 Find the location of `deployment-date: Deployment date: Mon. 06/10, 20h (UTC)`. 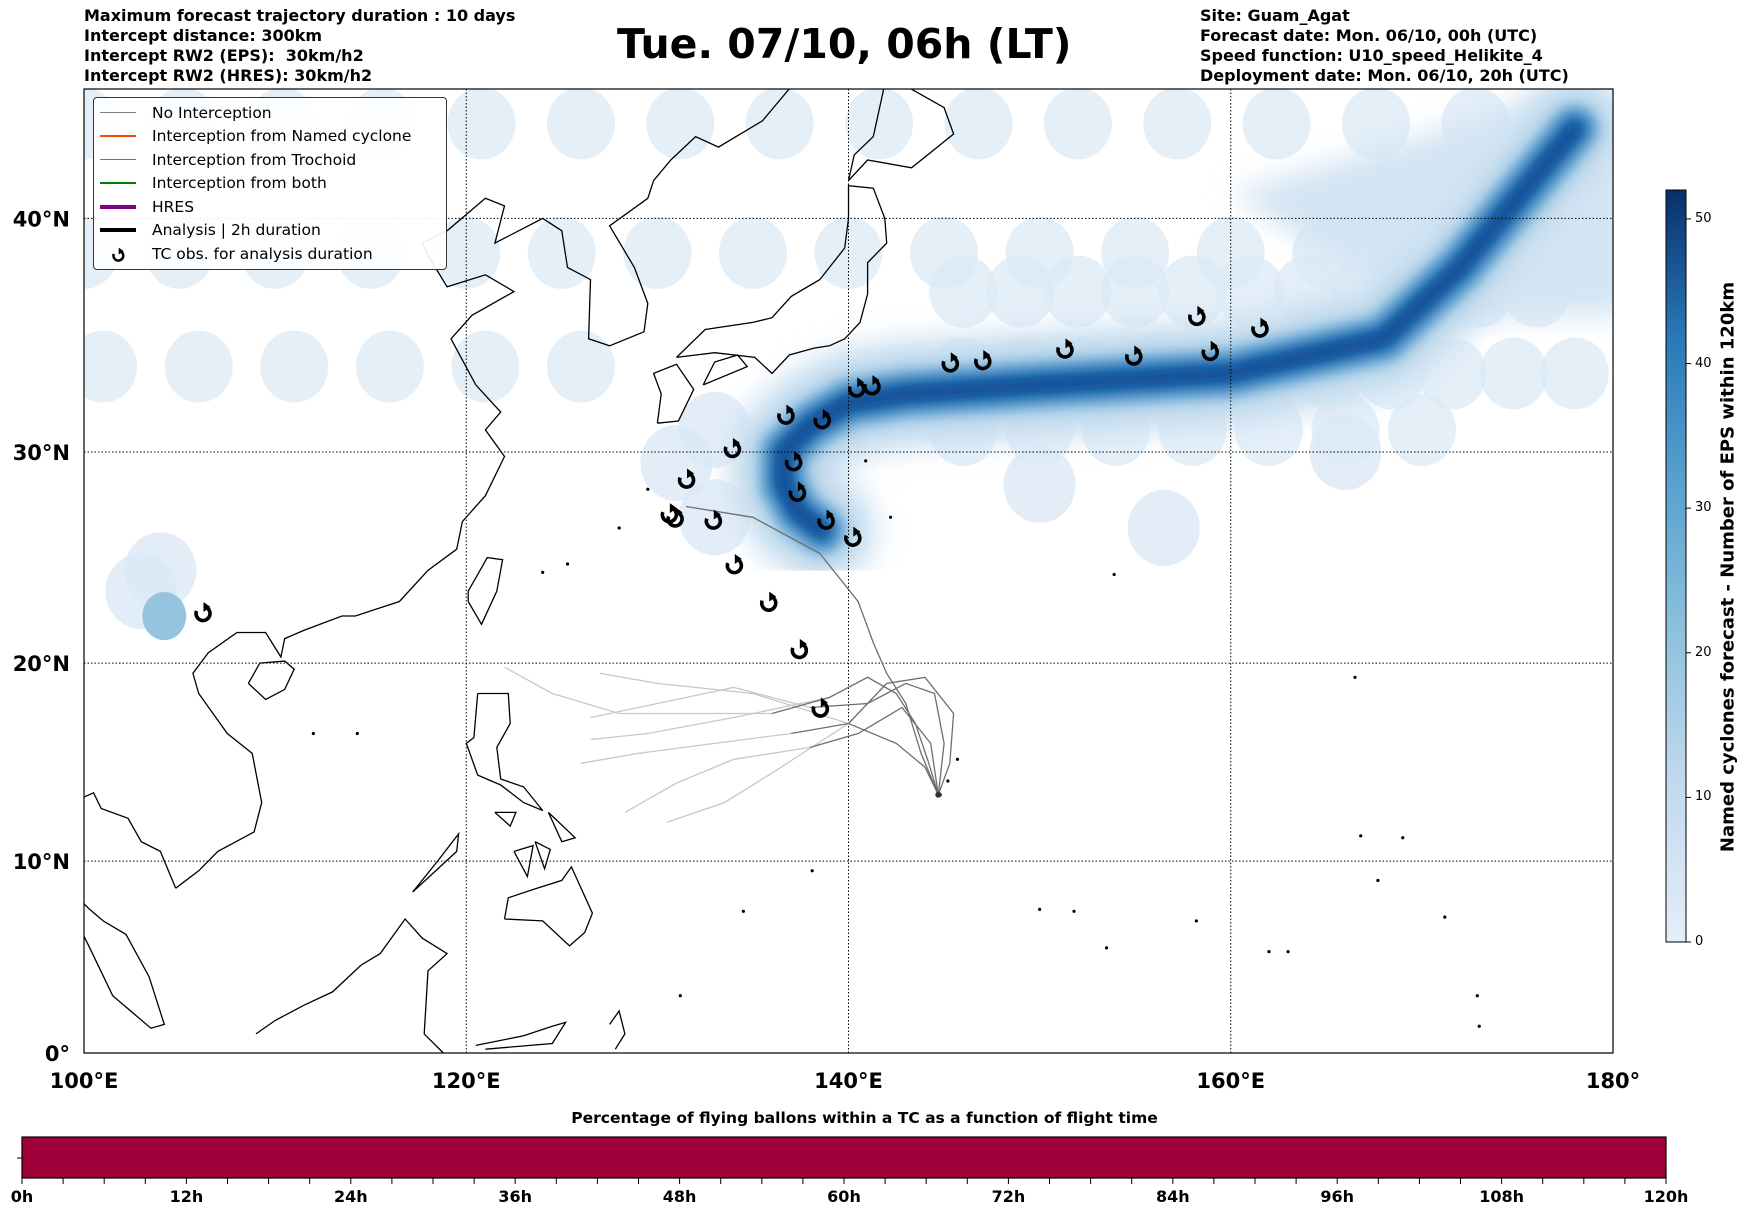

deployment-date: Deployment date: Mon. 06/10, 20h (UTC) is located at coordinates (1384, 75).